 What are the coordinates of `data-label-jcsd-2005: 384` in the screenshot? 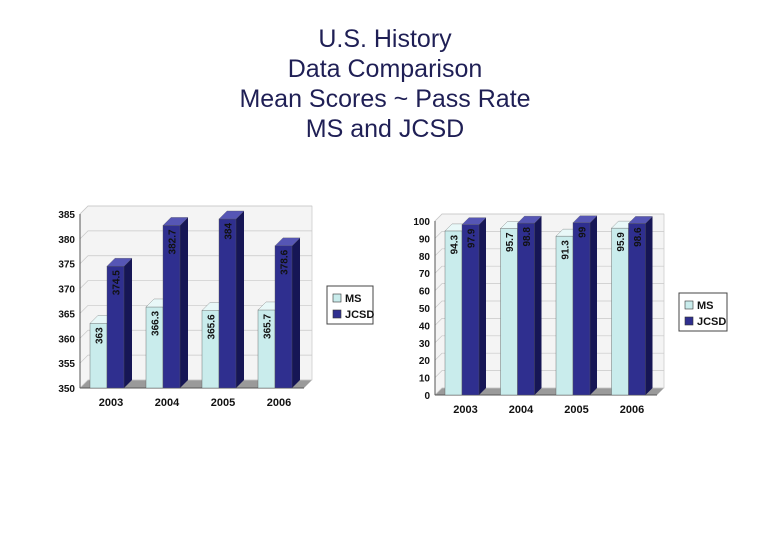 It's located at (229, 231).